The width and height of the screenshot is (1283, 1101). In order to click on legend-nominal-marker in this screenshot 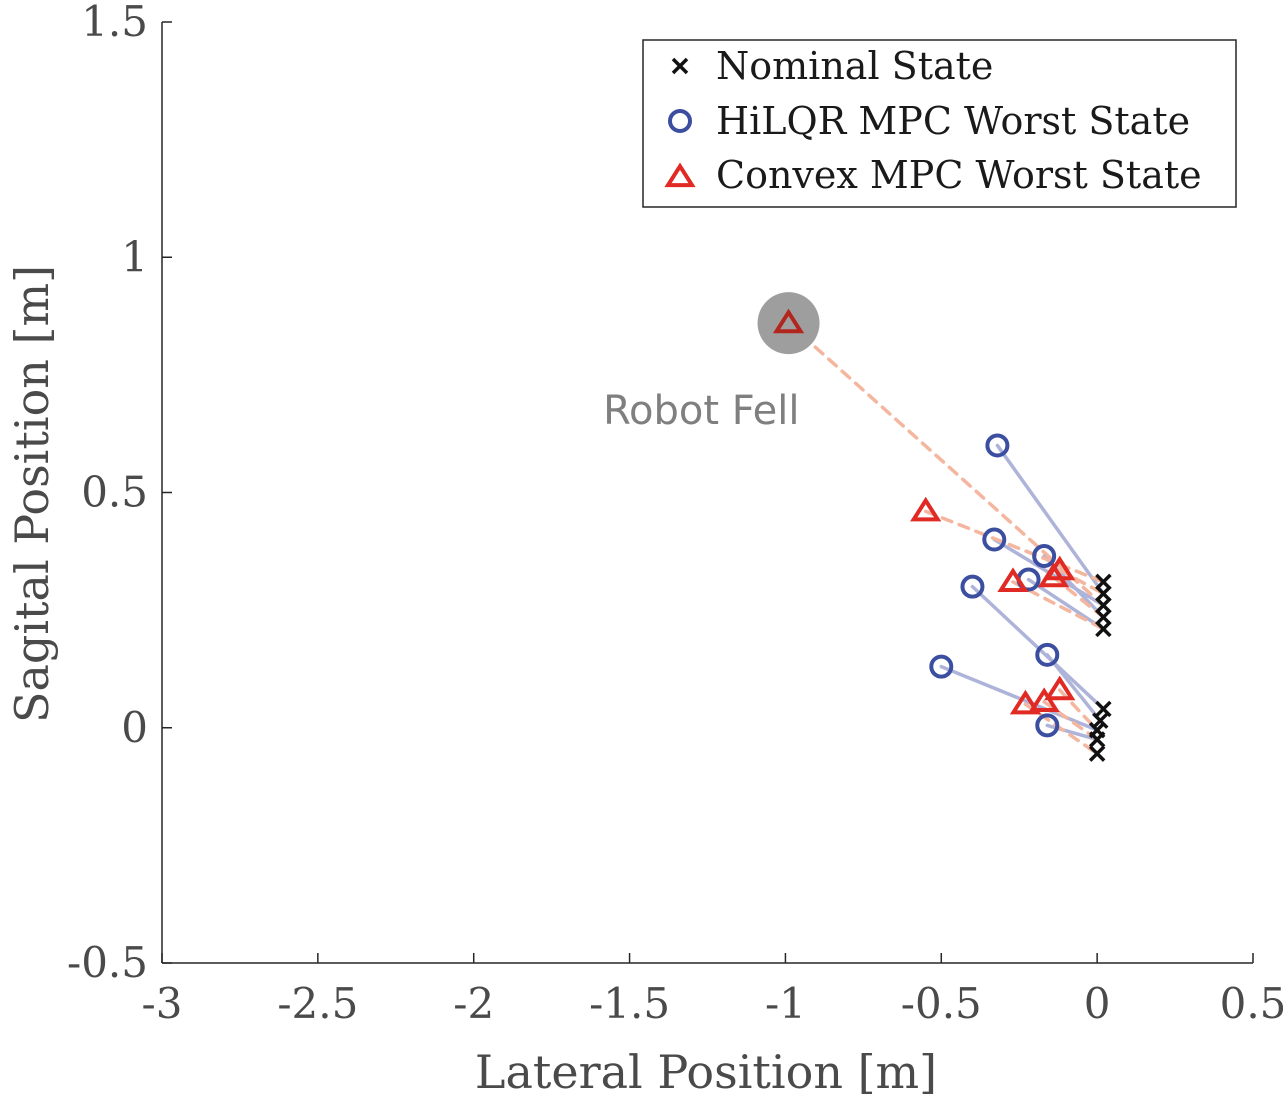, I will do `click(680, 66)`.